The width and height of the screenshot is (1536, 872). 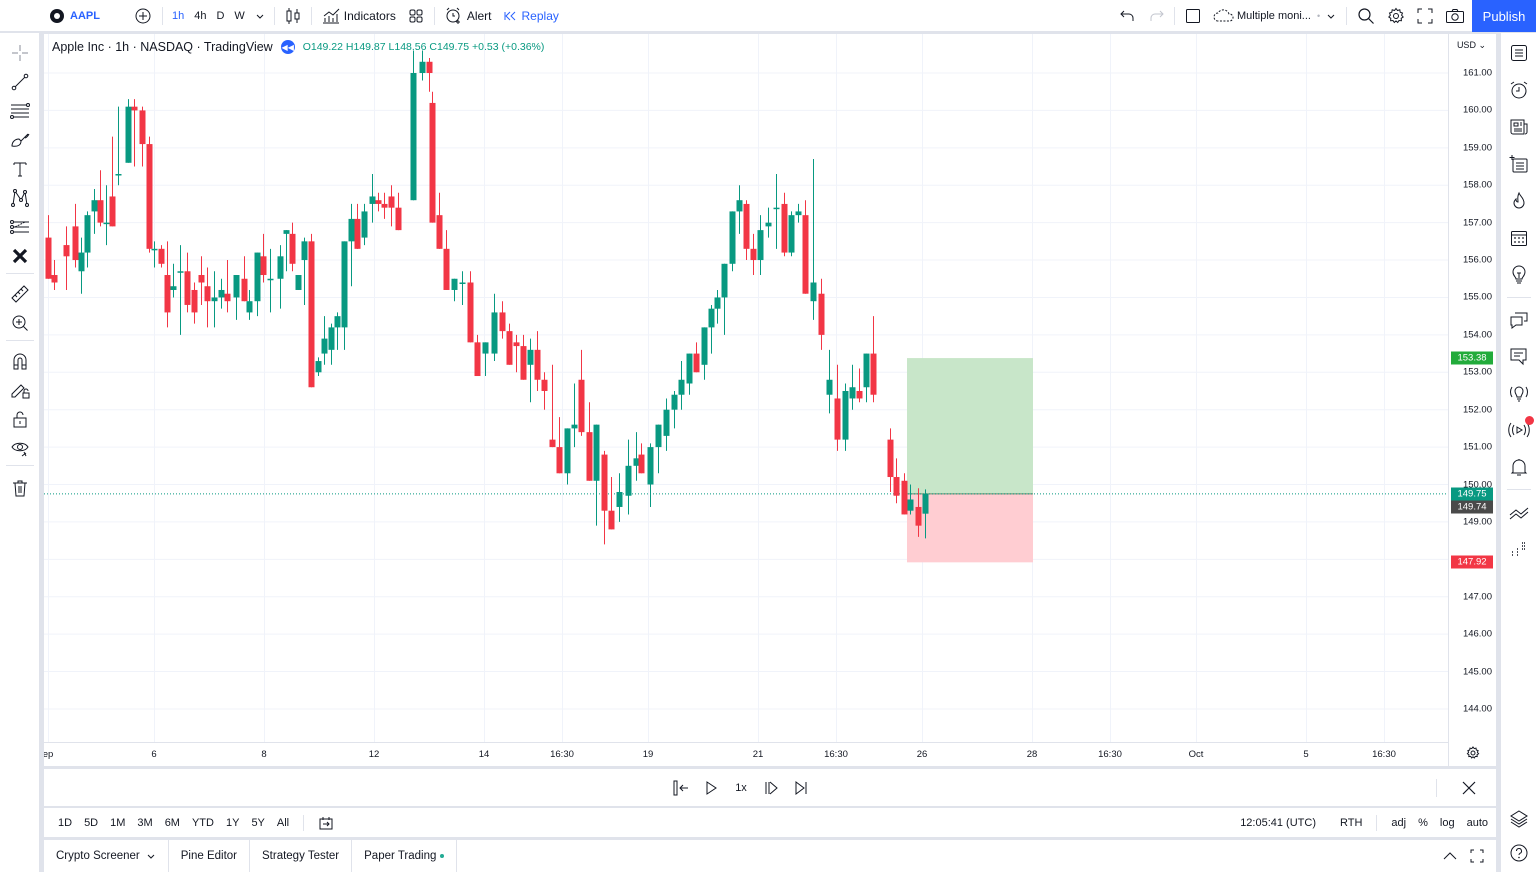 What do you see at coordinates (301, 856) in the screenshot?
I see `tab-strategy-tester: Strategy Tester` at bounding box center [301, 856].